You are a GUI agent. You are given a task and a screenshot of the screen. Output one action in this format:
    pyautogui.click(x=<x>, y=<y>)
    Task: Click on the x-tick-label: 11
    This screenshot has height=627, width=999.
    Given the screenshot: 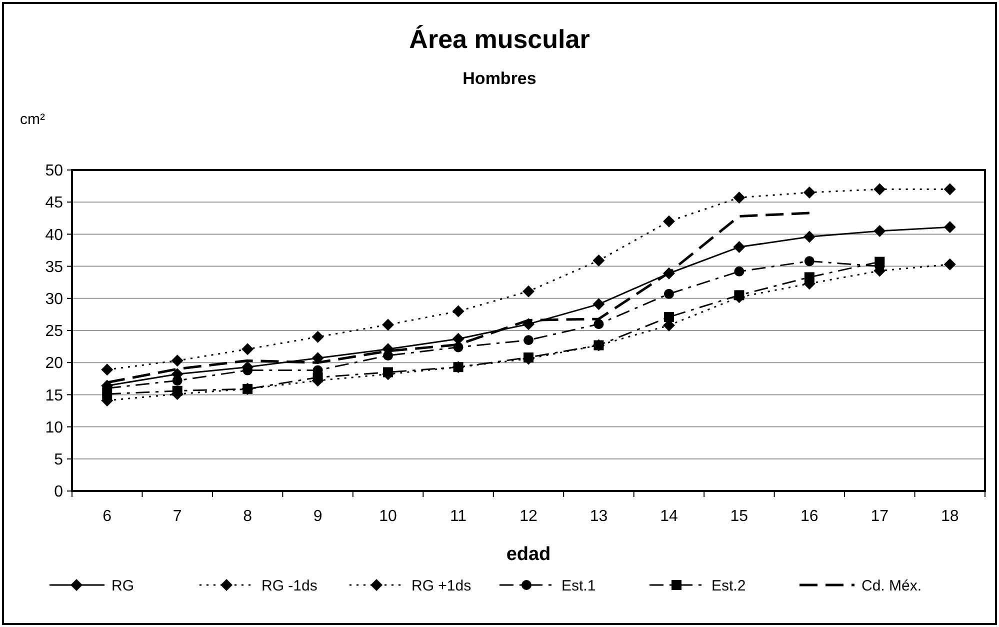 What is the action you would take?
    pyautogui.click(x=458, y=516)
    